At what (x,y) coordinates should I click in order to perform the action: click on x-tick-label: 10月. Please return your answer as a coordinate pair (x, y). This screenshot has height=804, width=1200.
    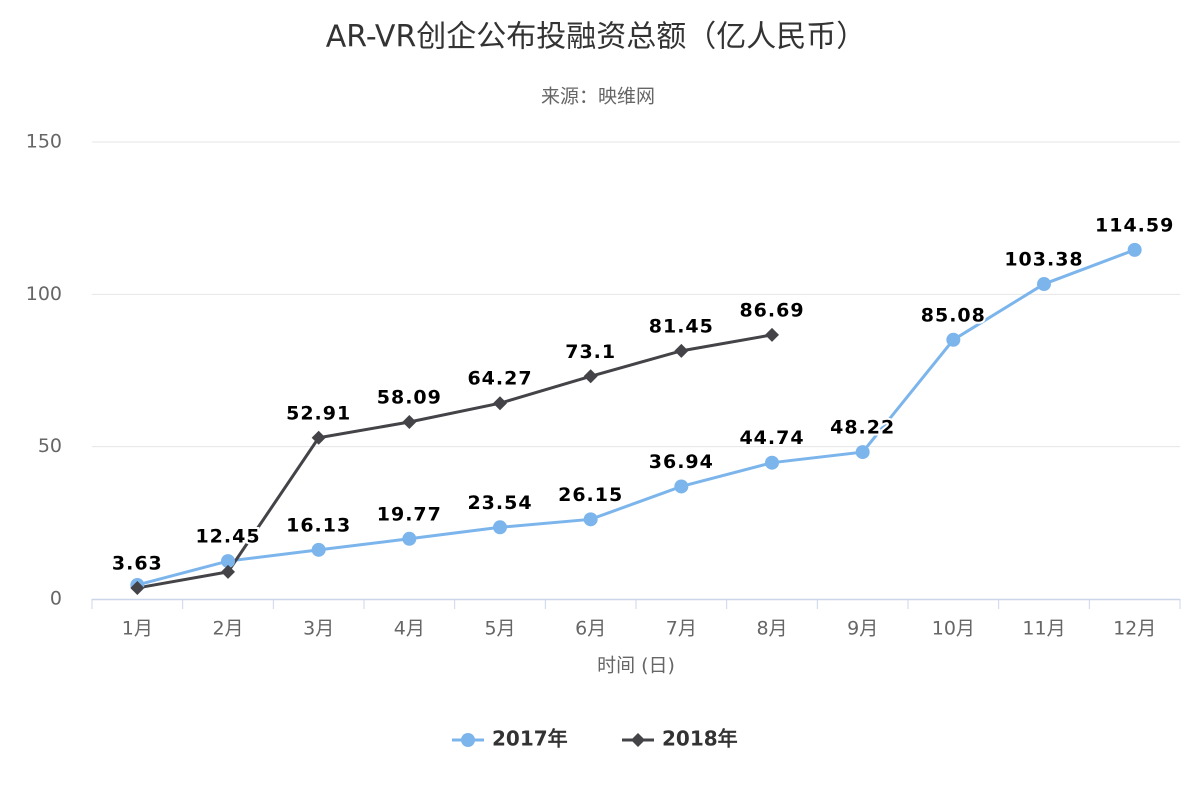
    Looking at the image, I should click on (953, 629).